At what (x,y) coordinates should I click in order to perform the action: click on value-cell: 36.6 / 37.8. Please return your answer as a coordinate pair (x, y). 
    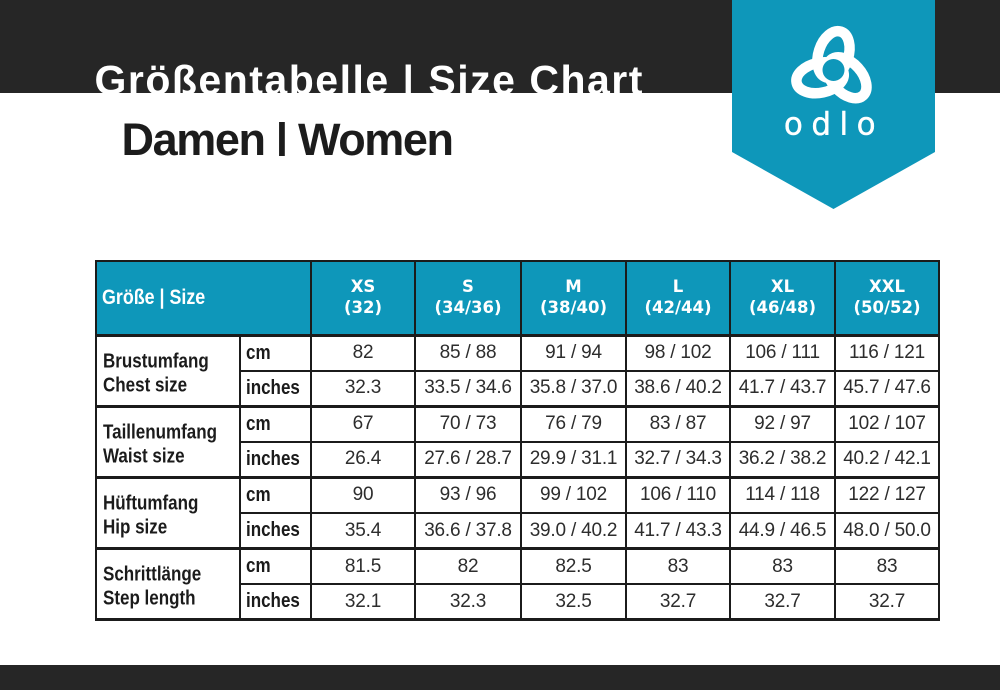
    Looking at the image, I should click on (468, 531).